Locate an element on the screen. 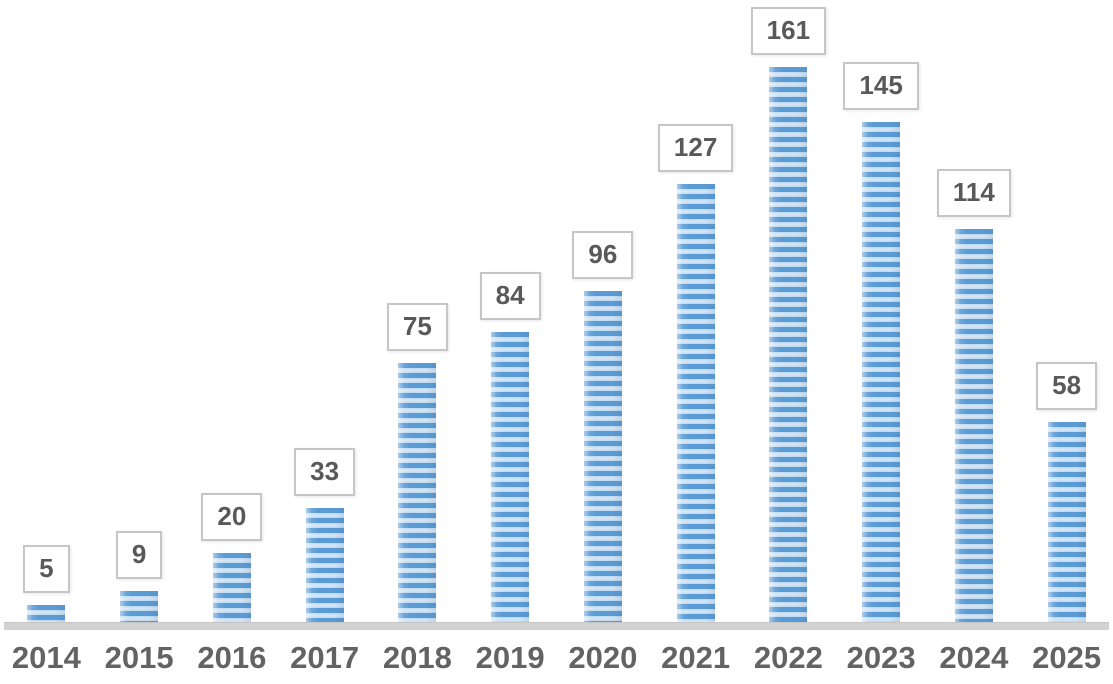 This screenshot has width=1113, height=684. bar-column: 75 is located at coordinates (417, 311).